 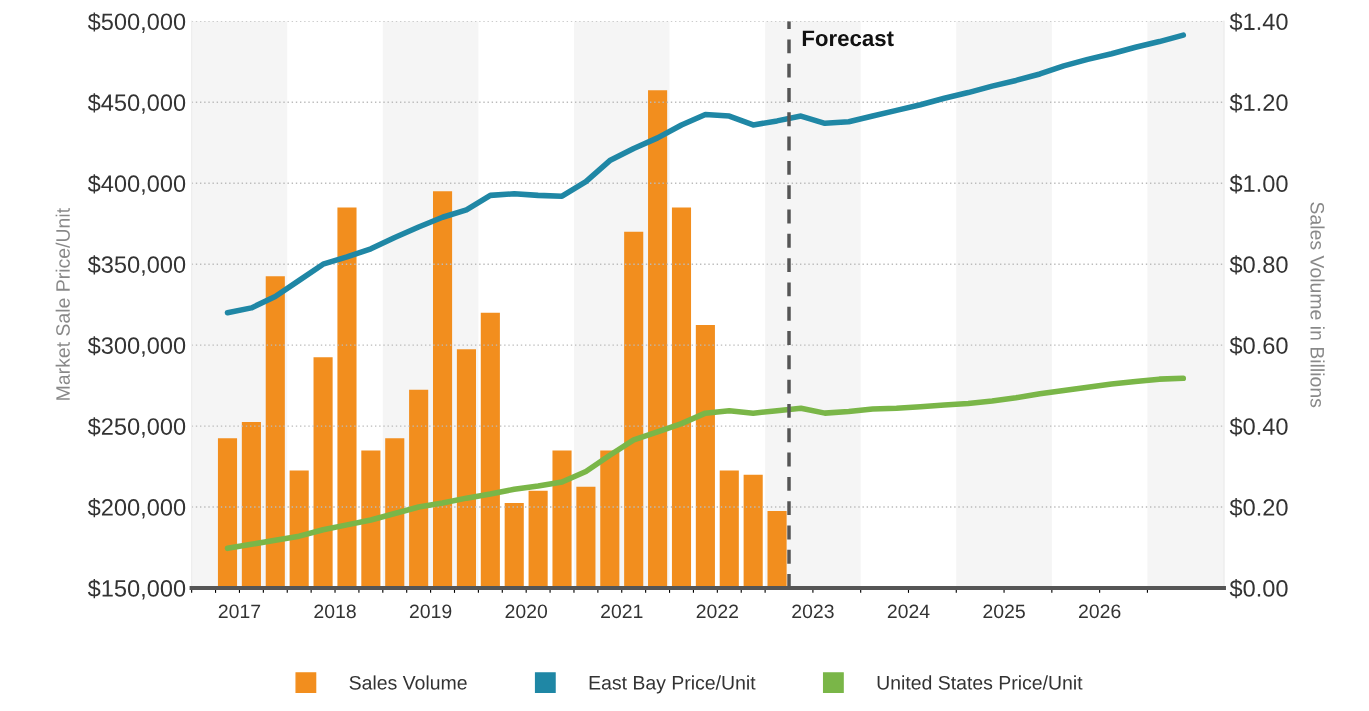 I want to click on legend-label: United States Price/Unit, so click(x=980, y=682).